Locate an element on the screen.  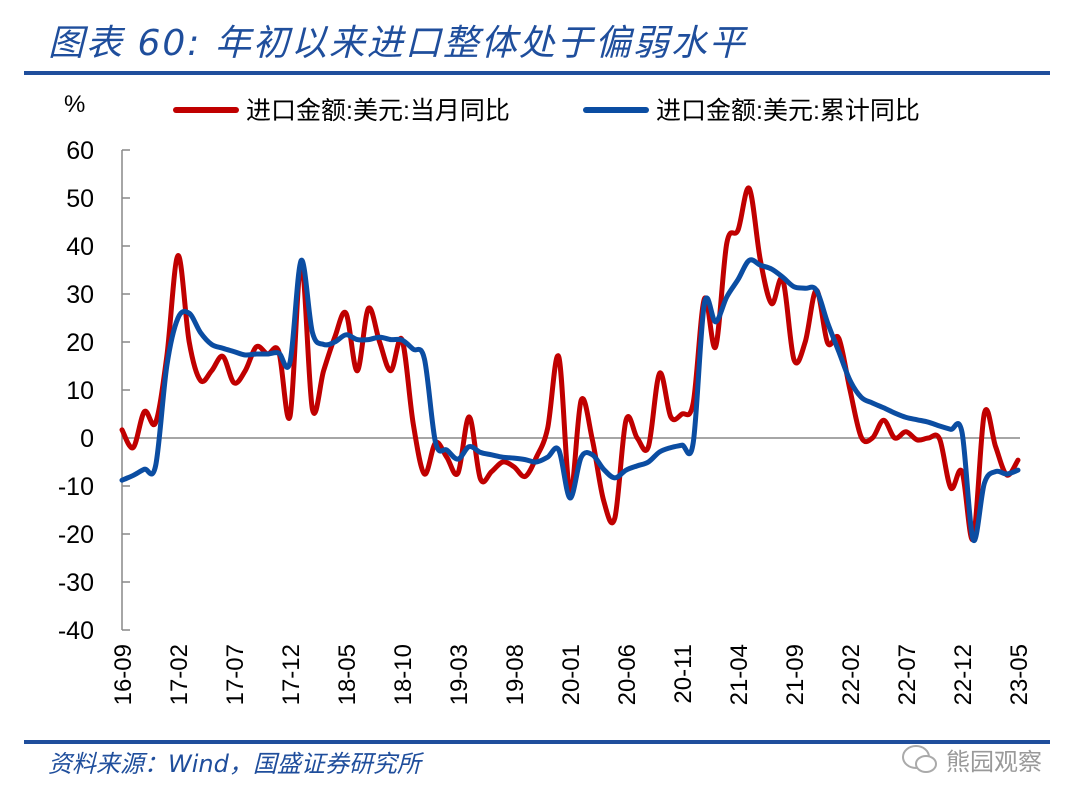
legend-label: 进口金额:美元:累计同比 is located at coordinates (788, 111).